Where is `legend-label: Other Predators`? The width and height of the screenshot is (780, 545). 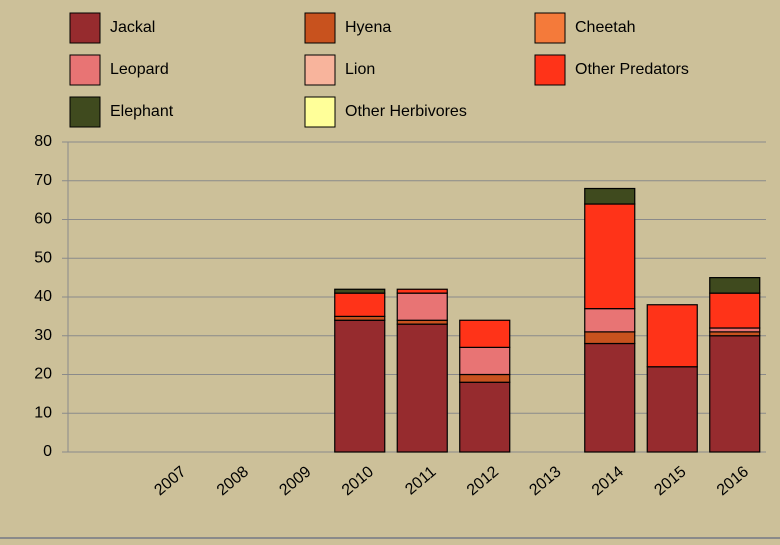
legend-label: Other Predators is located at coordinates (632, 69).